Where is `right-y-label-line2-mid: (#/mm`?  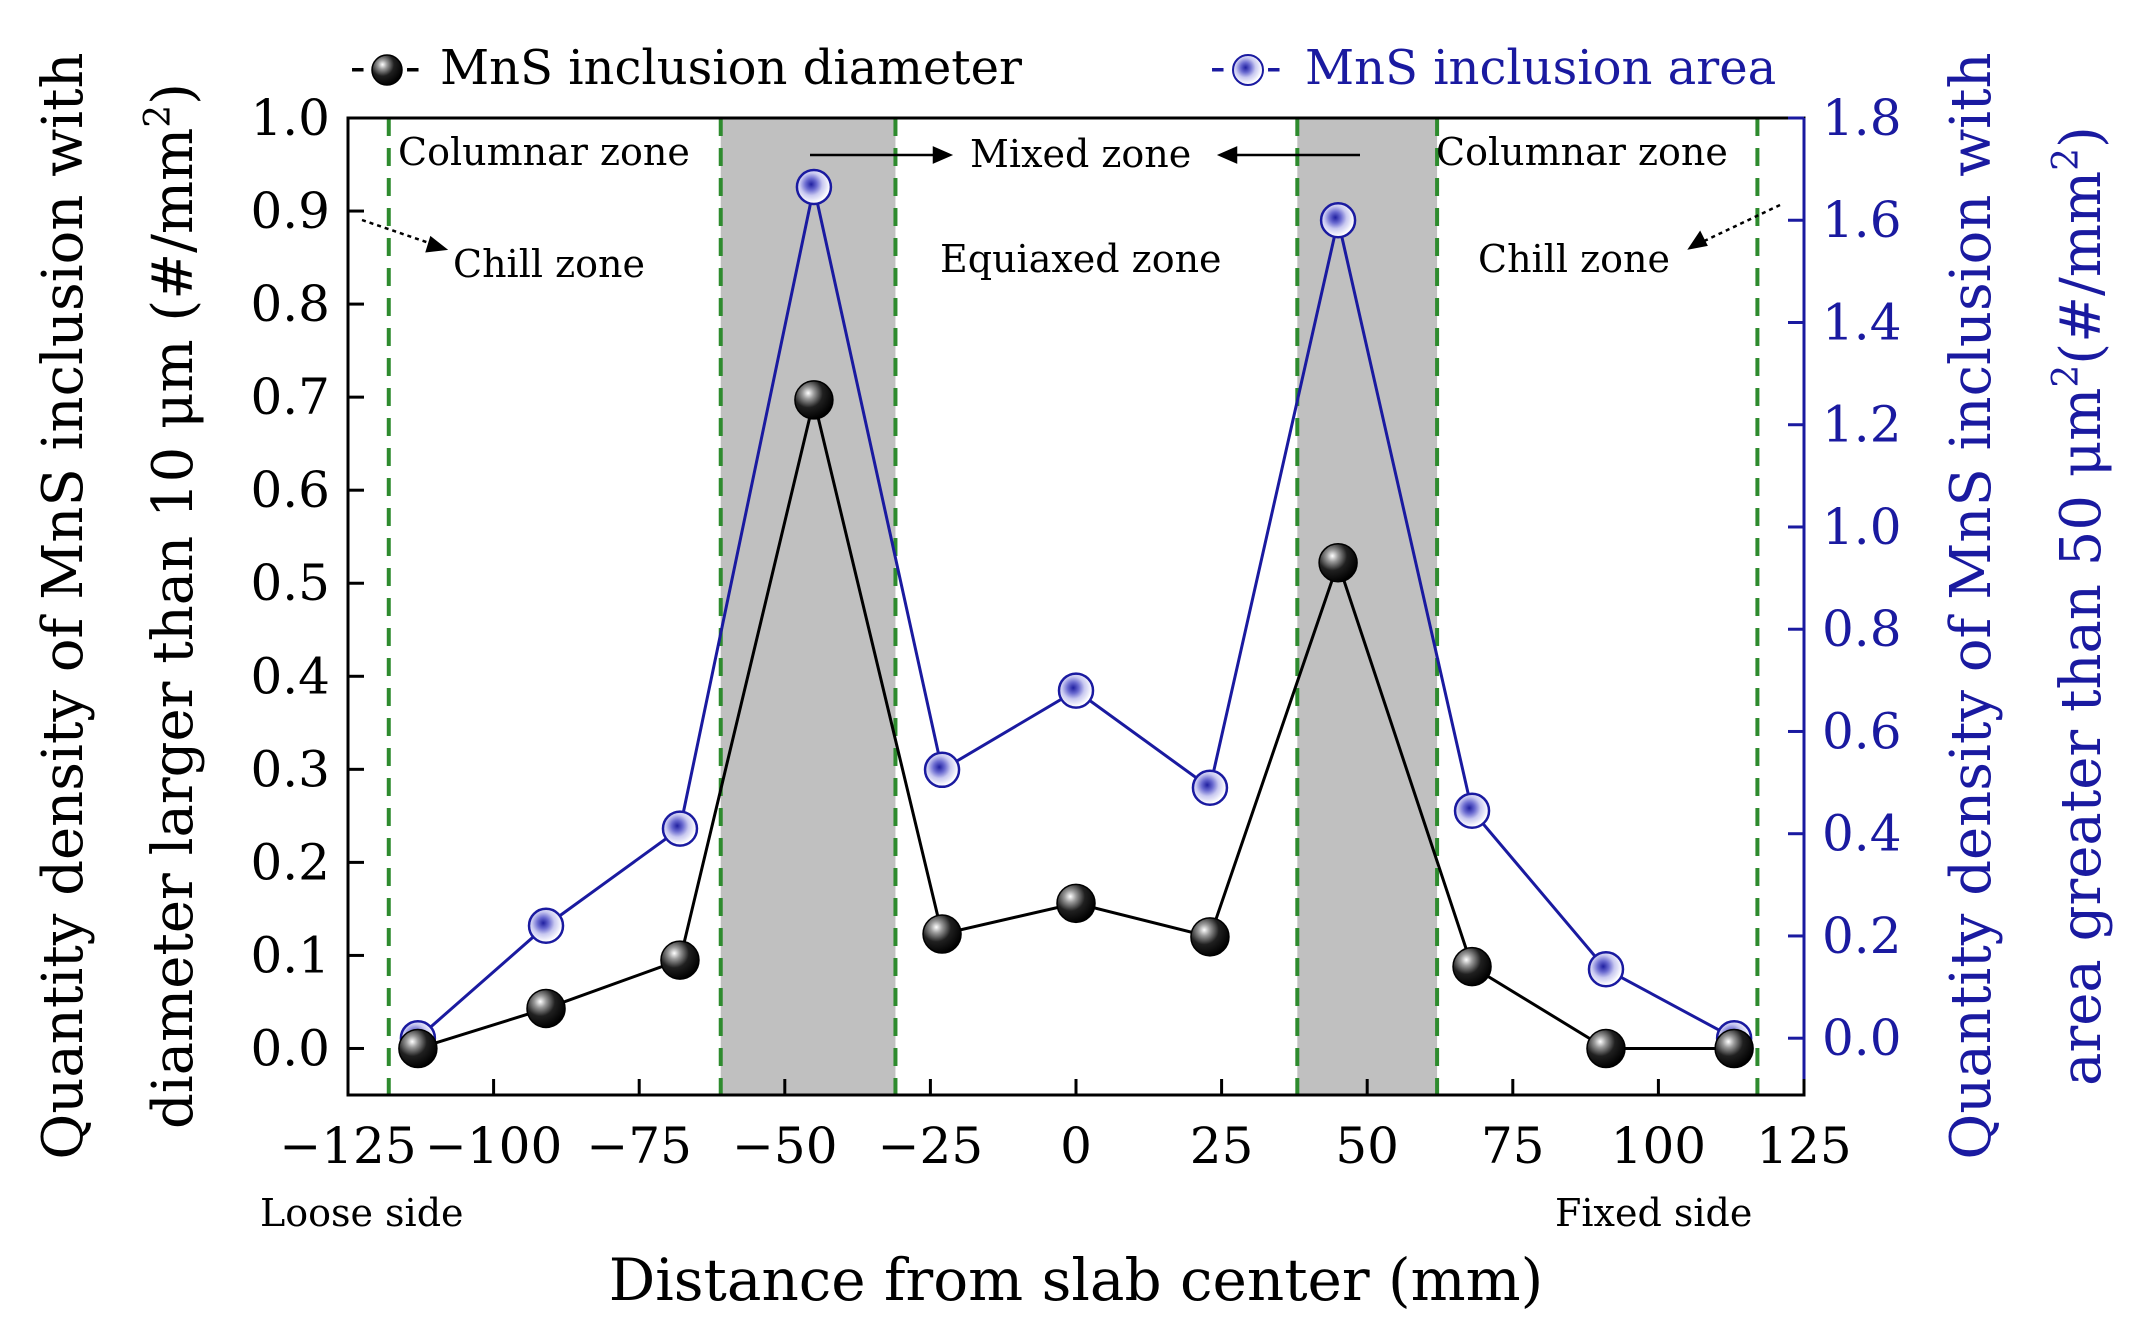 right-y-label-line2-mid: (#/mm is located at coordinates (2081, 268).